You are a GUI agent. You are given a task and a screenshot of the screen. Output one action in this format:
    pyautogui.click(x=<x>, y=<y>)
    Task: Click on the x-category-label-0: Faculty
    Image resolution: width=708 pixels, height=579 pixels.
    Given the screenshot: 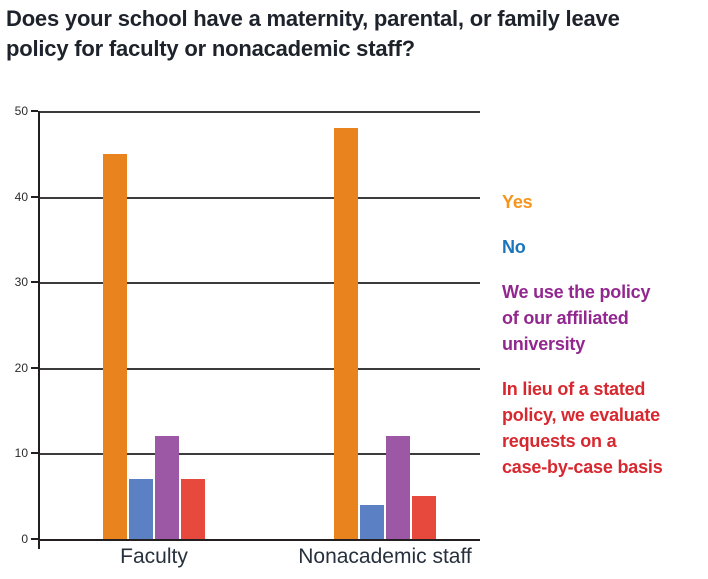 What is the action you would take?
    pyautogui.click(x=154, y=556)
    